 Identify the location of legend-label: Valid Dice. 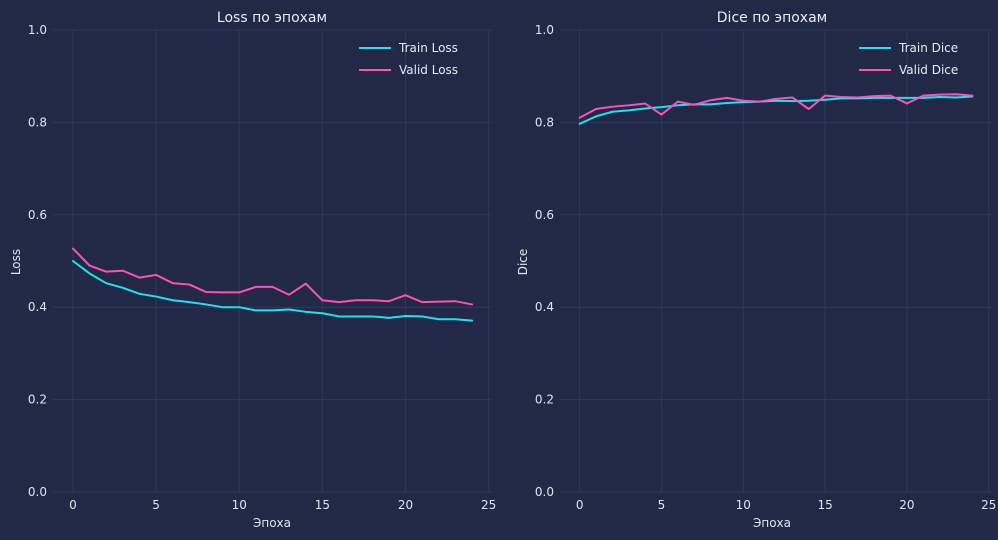
(928, 70).